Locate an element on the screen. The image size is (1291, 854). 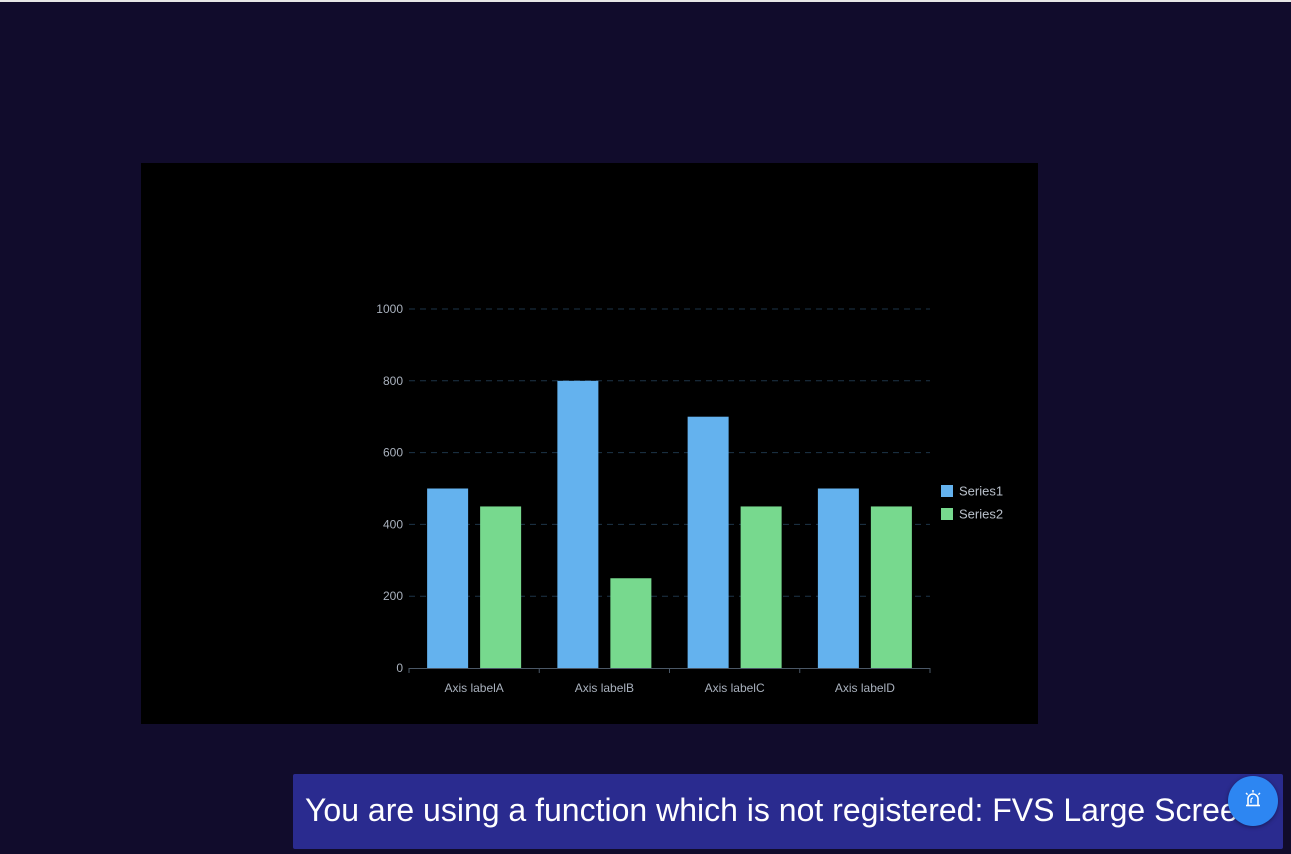
x-tick-label: Axis labelA is located at coordinates (473, 688).